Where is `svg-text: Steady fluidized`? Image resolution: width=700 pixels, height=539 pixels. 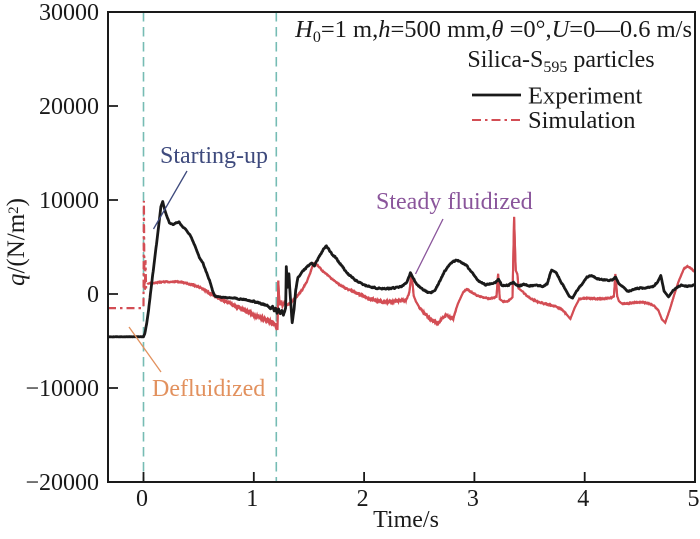 svg-text: Steady fluidized is located at coordinates (454, 202).